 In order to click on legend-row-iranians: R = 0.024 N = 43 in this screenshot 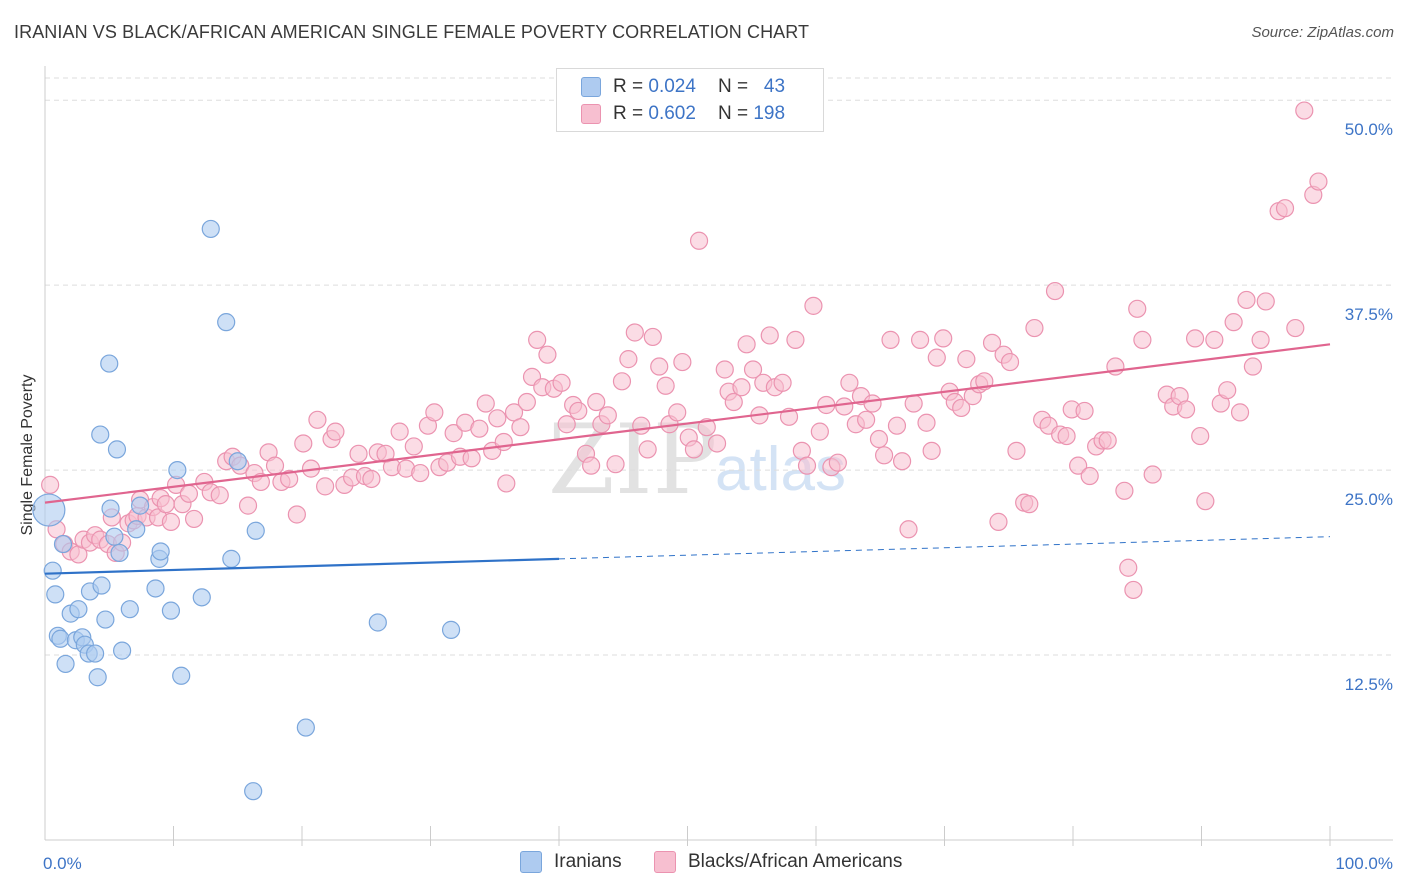, I will do `click(683, 87)`.